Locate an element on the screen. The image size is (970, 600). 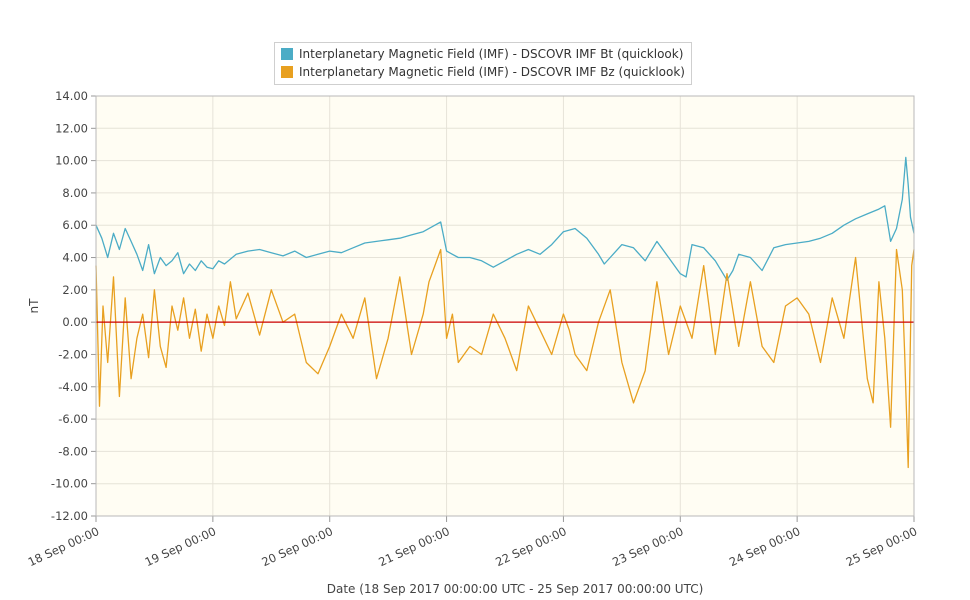
y-tick-label: 0.00 is located at coordinates (75, 322).